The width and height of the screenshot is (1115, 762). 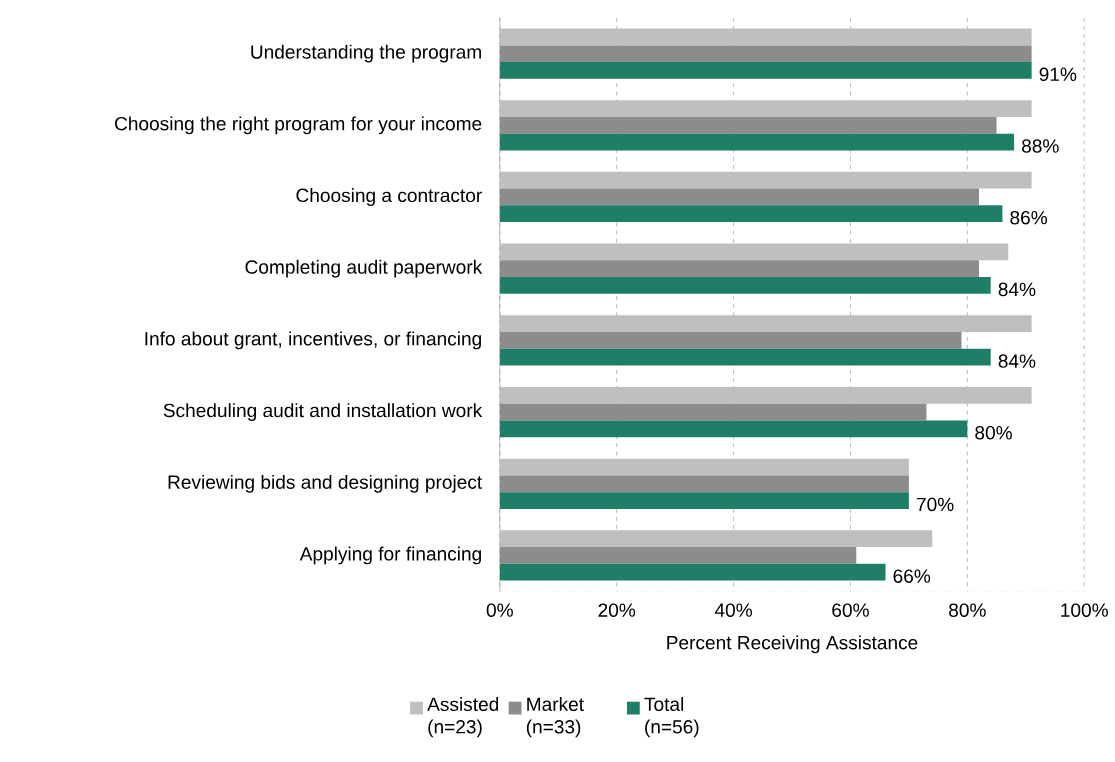 I want to click on y-tick-label: Scheduling audit and installation work, so click(x=323, y=412).